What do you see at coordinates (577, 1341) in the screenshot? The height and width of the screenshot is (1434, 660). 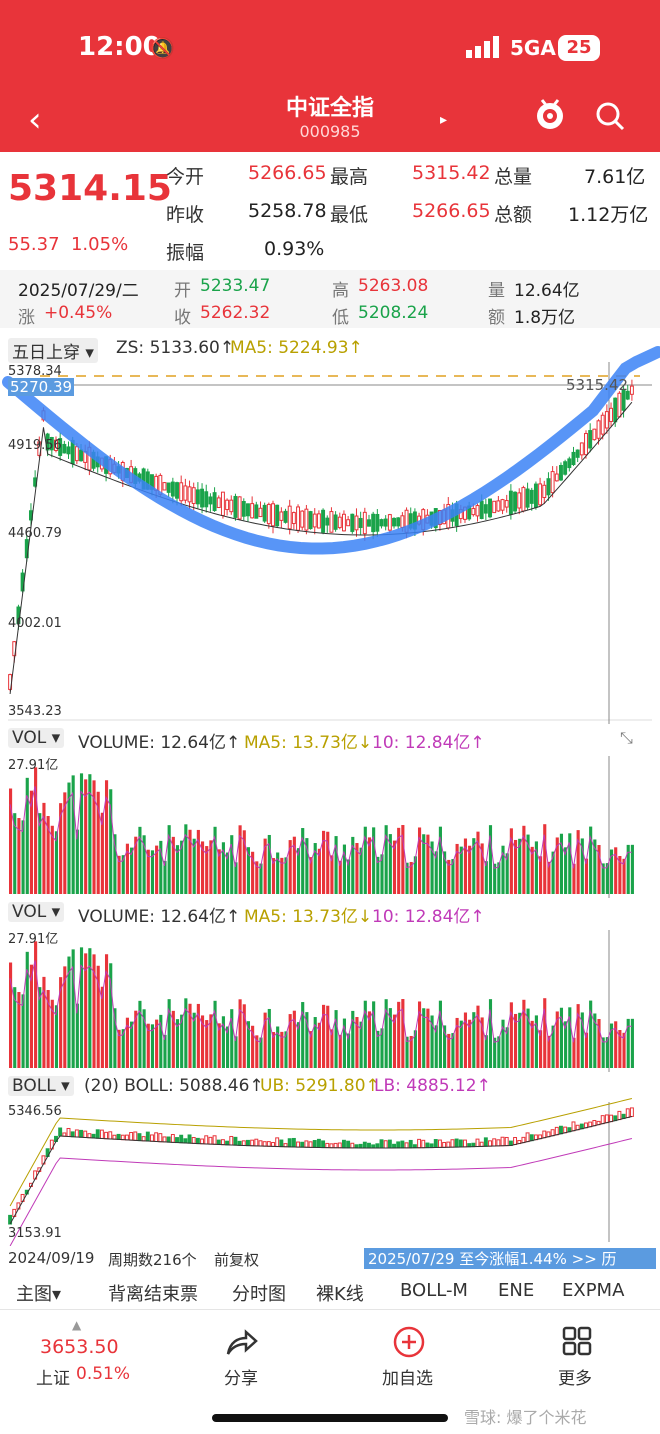 I see `more-grid-icon` at bounding box center [577, 1341].